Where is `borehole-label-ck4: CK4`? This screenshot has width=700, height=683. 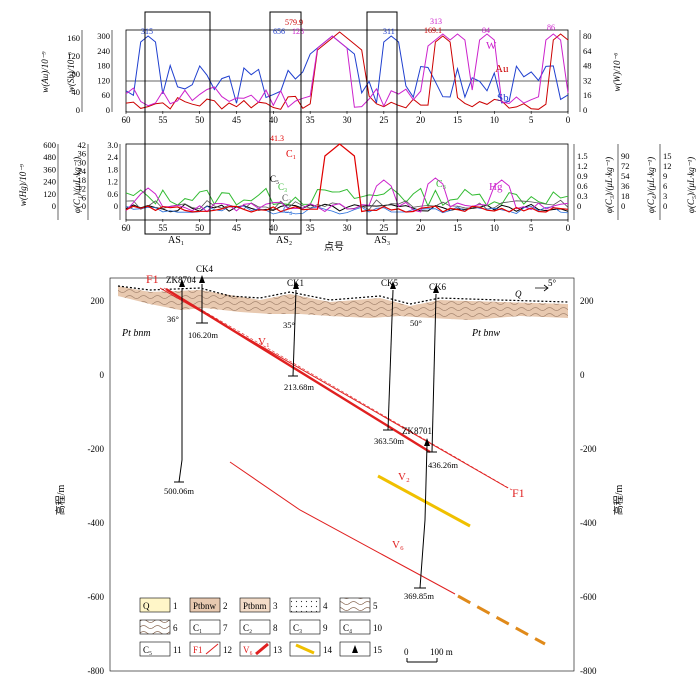
borehole-label-ck4: CK4 is located at coordinates (205, 269).